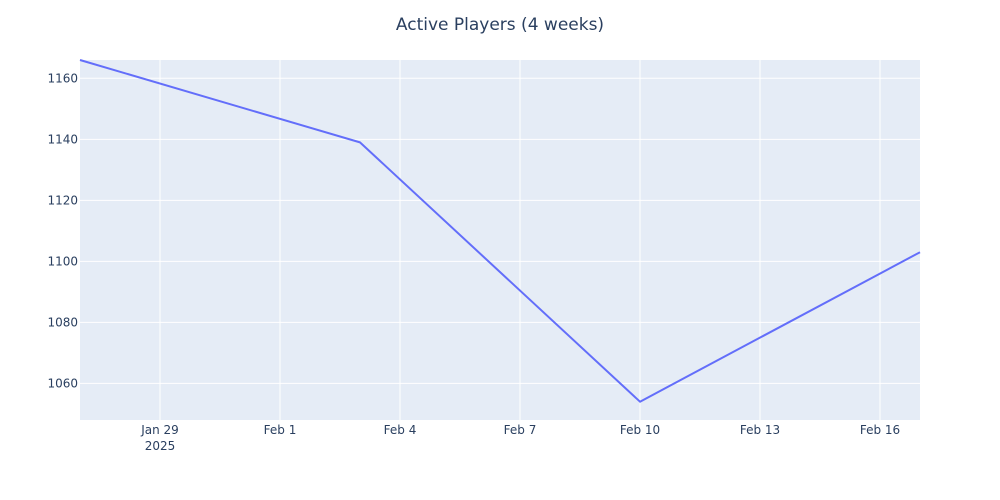  Describe the element at coordinates (640, 430) in the screenshot. I see `x-tick-label: Feb 10` at that location.